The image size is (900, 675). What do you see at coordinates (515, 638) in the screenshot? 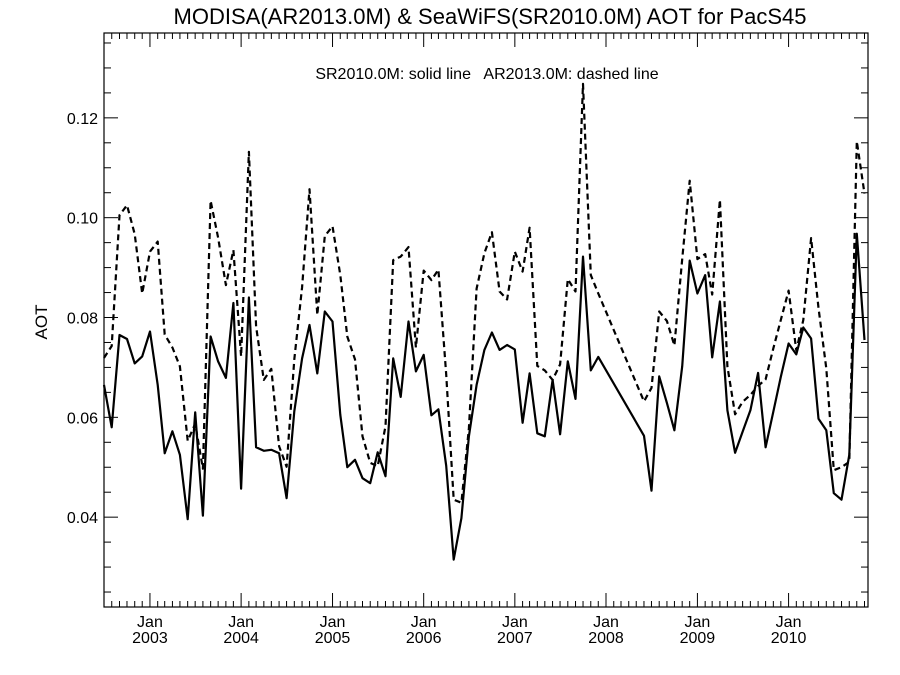
I see `x-tick-label-year: 2007` at bounding box center [515, 638].